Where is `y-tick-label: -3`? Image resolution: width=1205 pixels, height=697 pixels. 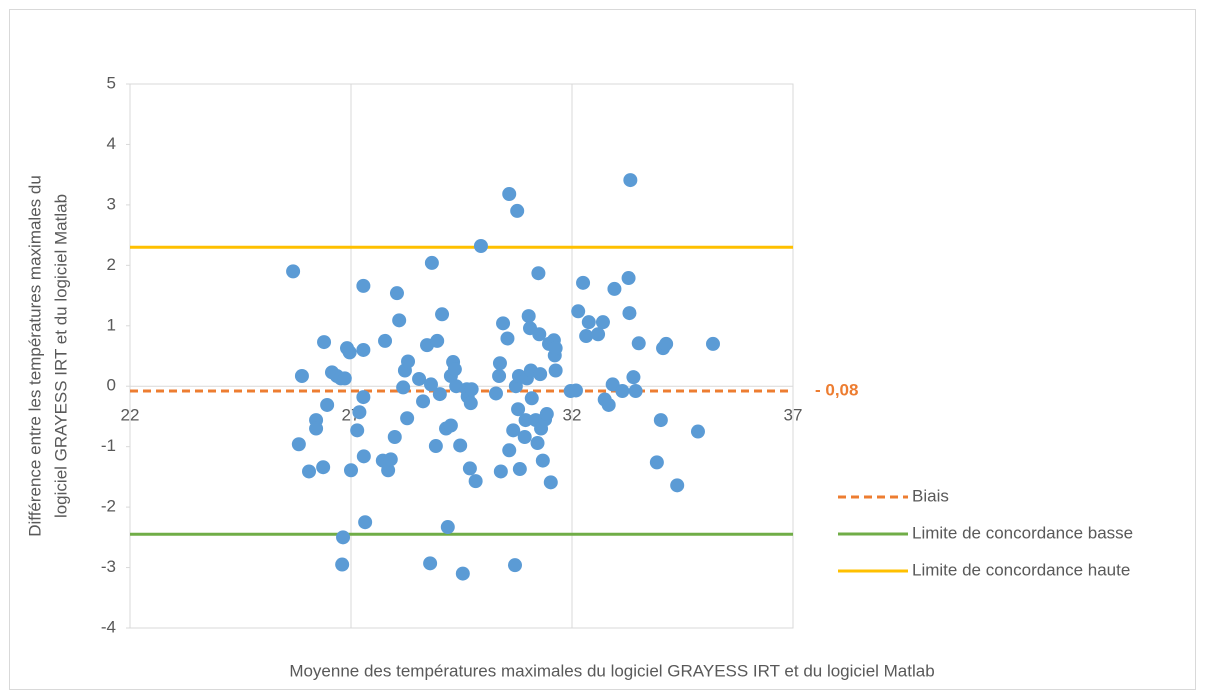 y-tick-label: -3 is located at coordinates (108, 566).